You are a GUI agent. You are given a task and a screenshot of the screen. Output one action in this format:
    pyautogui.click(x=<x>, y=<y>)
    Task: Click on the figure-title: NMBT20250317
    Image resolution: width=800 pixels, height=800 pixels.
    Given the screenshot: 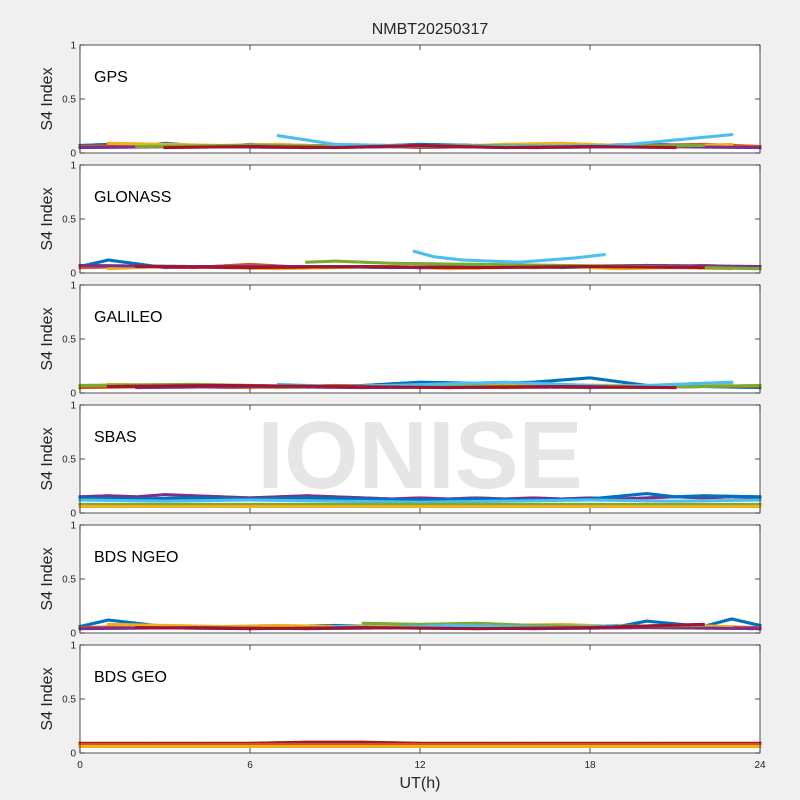 What is the action you would take?
    pyautogui.click(x=430, y=29)
    